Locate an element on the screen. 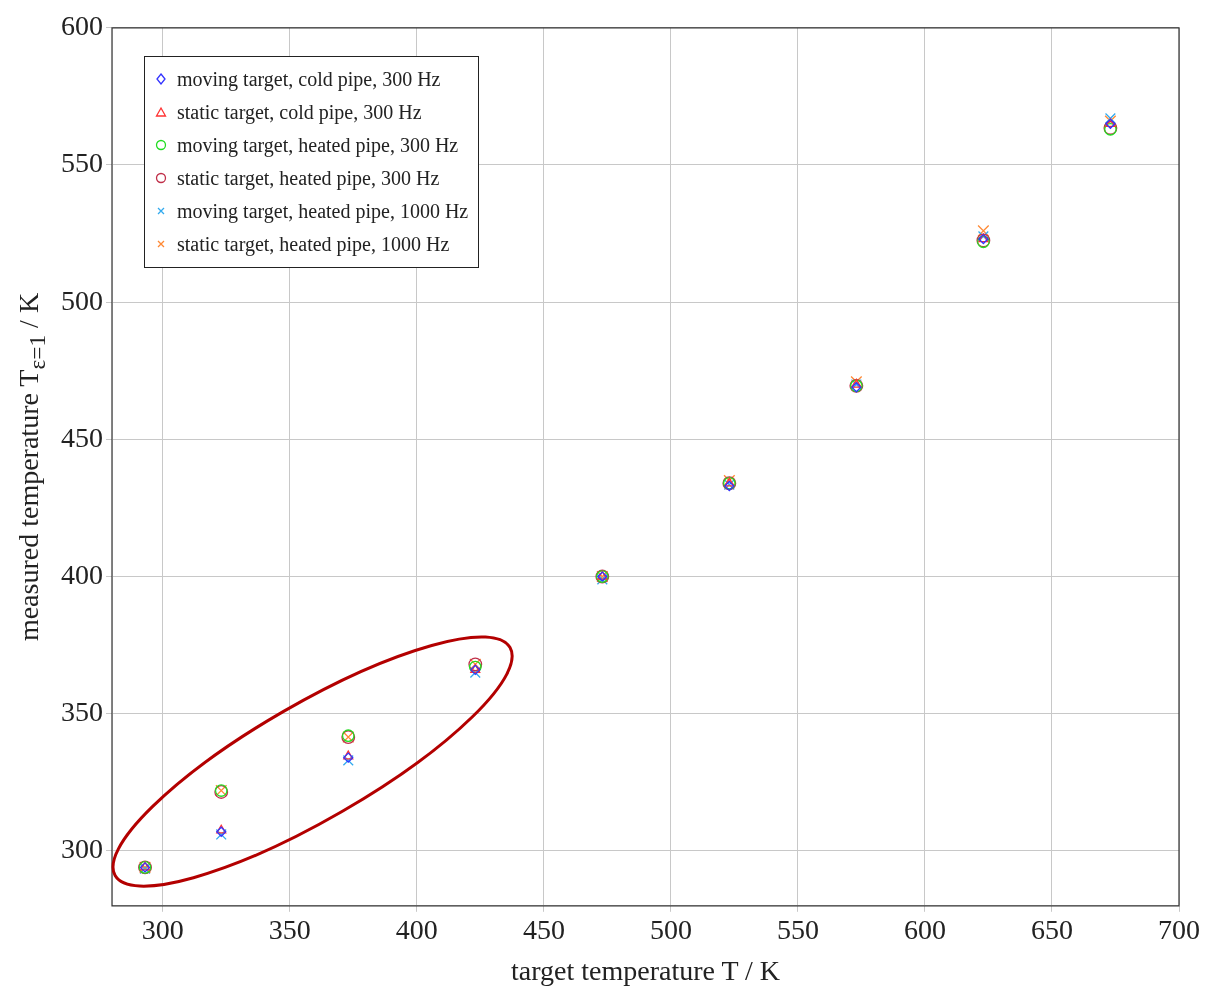 The image size is (1213, 1002). legend-label: static target, heated pipe, 300 Hz is located at coordinates (308, 178).